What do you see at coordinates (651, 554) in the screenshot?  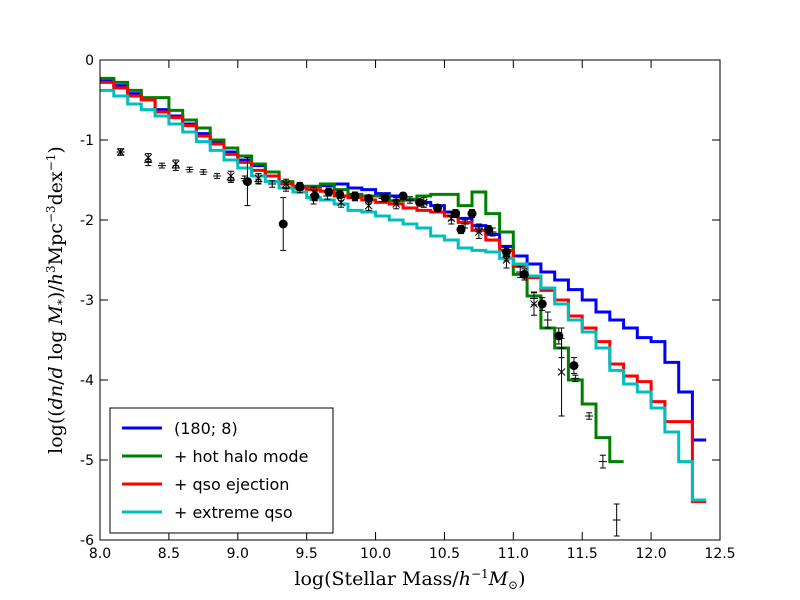 I see `x-tick-label: 12.0` at bounding box center [651, 554].